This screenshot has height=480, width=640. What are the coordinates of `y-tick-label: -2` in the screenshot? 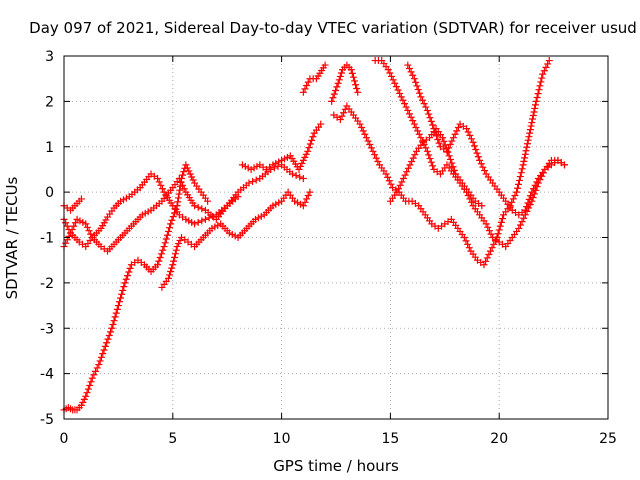 It's located at (47, 284).